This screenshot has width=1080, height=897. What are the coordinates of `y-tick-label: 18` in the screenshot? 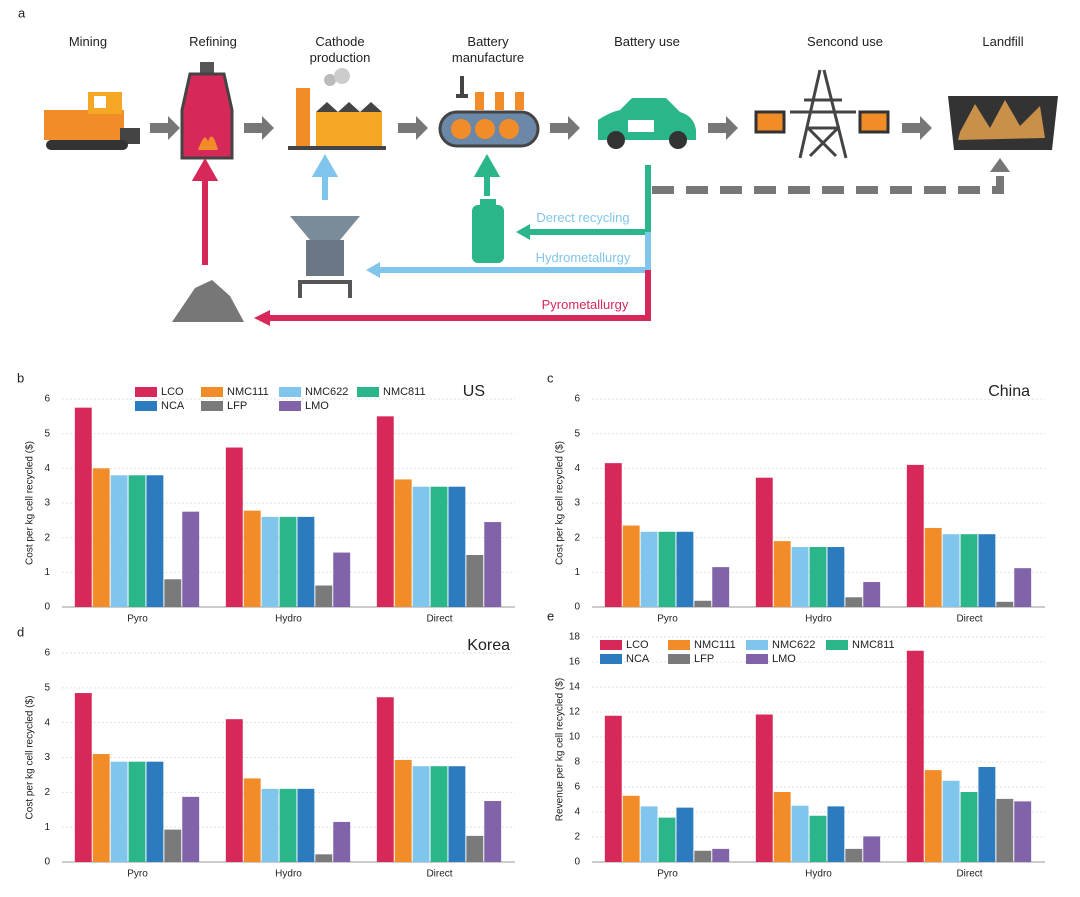 It's located at (575, 637).